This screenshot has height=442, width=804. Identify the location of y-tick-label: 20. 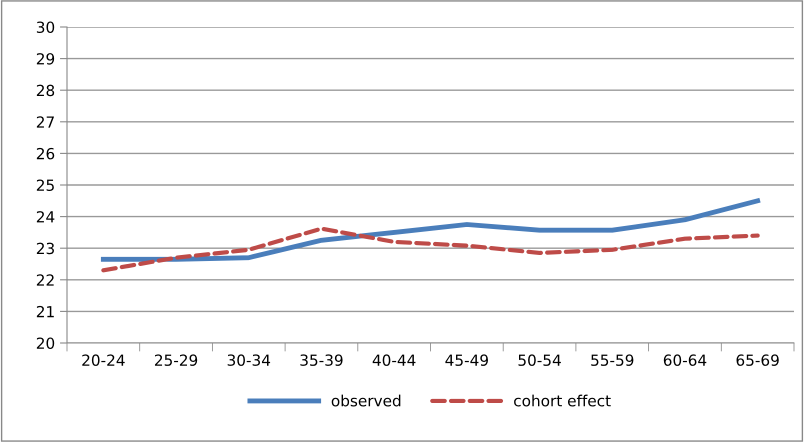
(45, 343).